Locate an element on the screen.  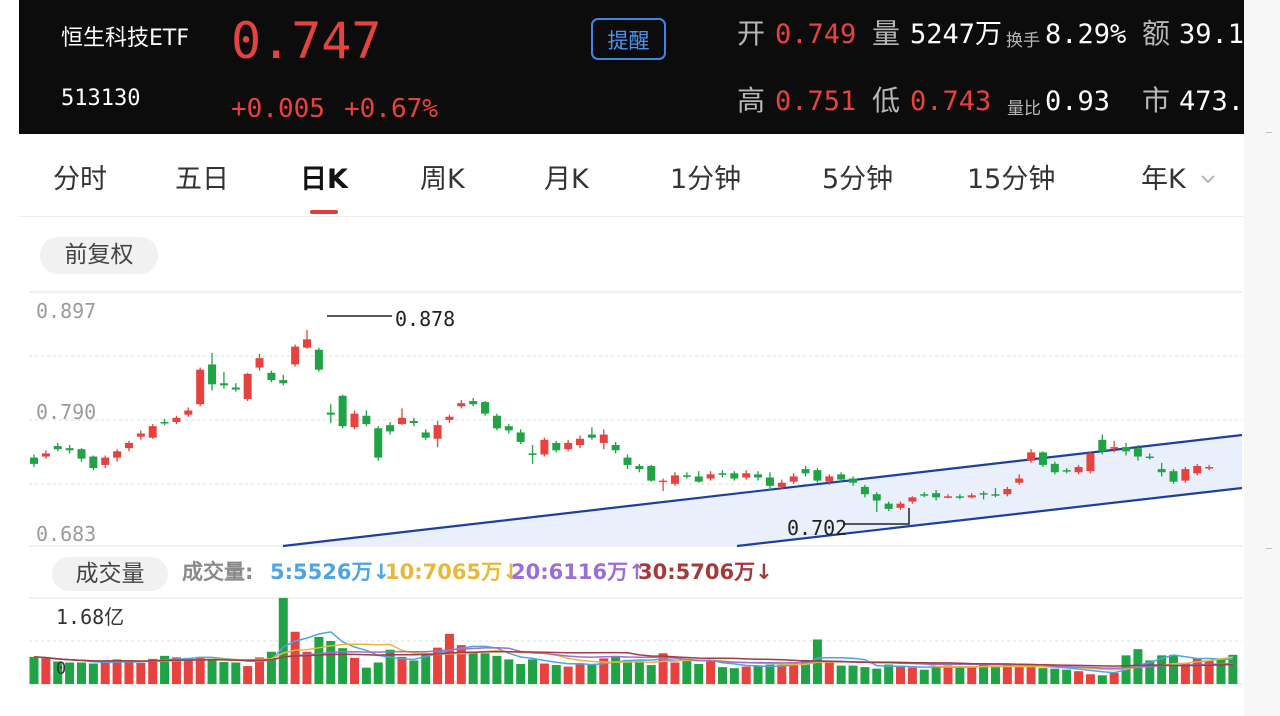
low-value: 0.743 is located at coordinates (951, 101).